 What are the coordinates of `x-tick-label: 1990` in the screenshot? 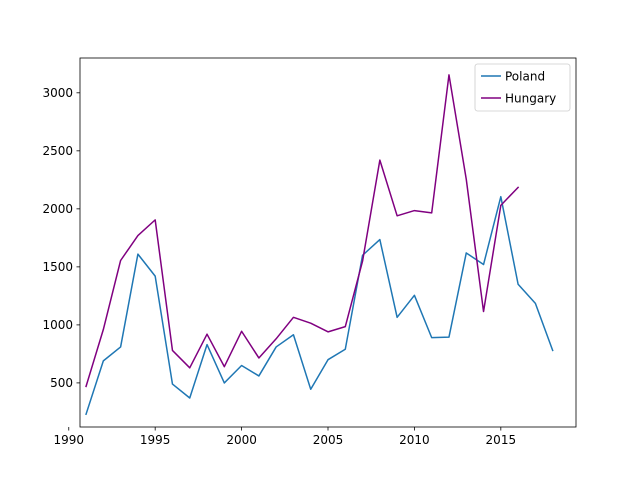 It's located at (68, 440).